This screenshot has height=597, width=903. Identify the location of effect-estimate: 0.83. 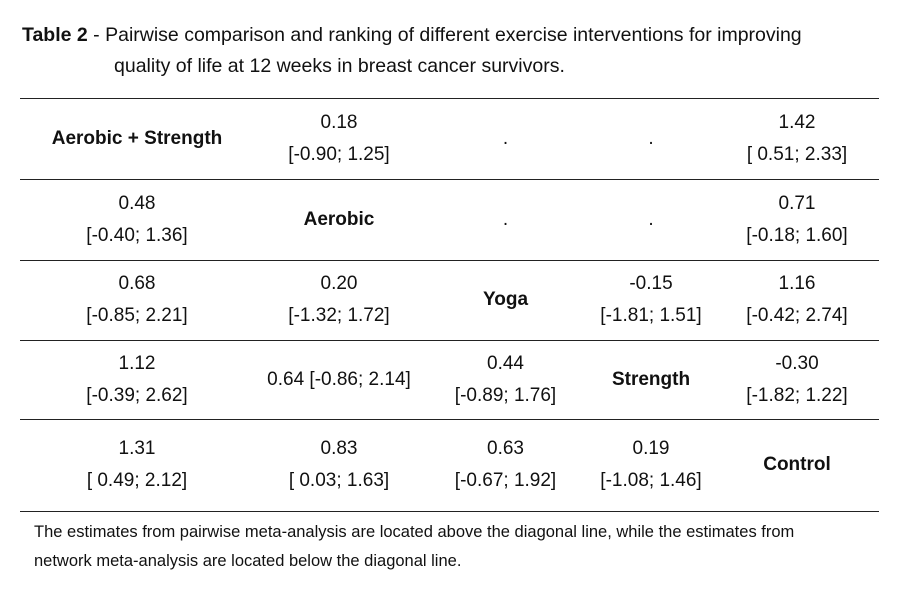
(339, 448).